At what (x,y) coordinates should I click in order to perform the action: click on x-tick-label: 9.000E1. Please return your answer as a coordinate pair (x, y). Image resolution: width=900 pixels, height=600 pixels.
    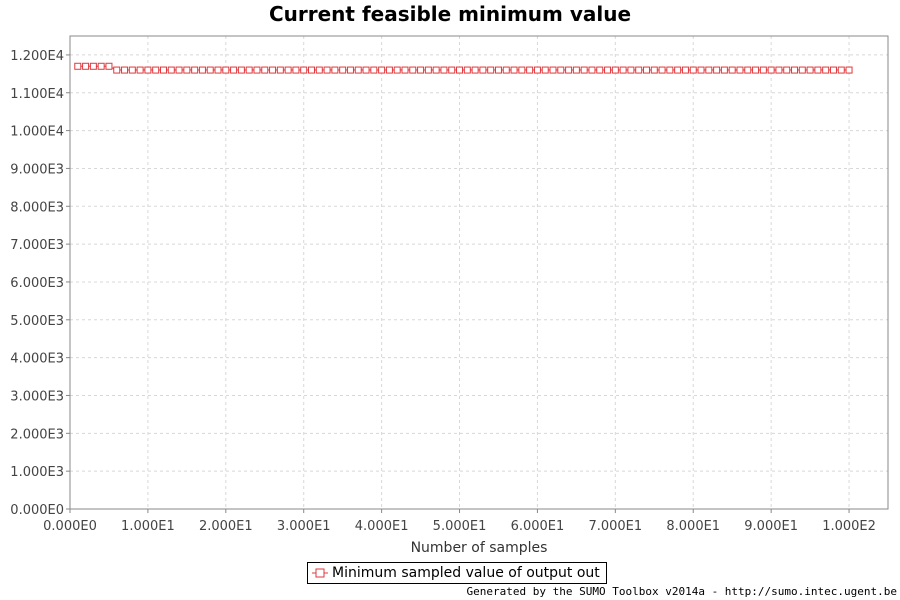
    Looking at the image, I should click on (771, 526).